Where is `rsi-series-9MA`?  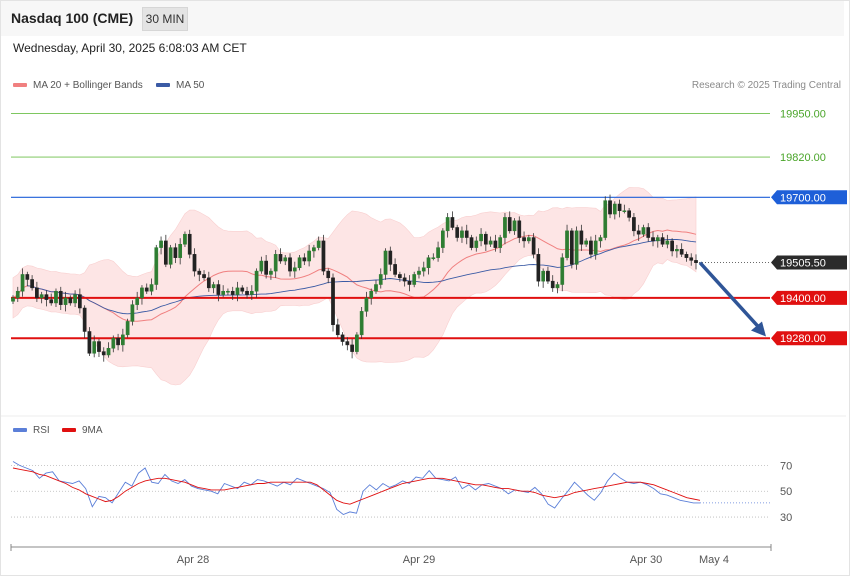 rsi-series-9MA is located at coordinates (356, 486).